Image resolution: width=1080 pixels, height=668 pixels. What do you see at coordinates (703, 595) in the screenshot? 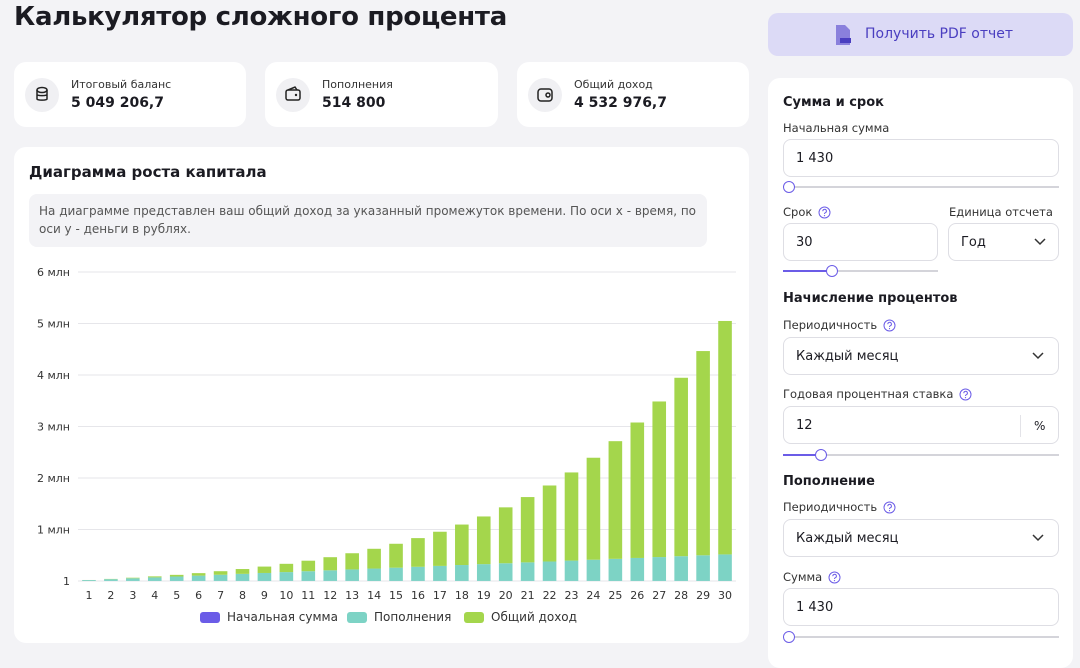
I see `x-tick-label: 29` at bounding box center [703, 595].